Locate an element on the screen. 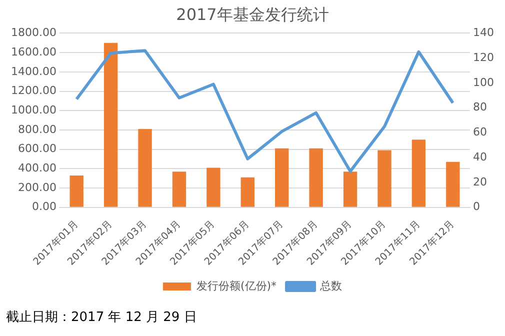 Image resolution: width=505 pixels, height=336 pixels. y-tick-label: 1200.00 is located at coordinates (33, 91).